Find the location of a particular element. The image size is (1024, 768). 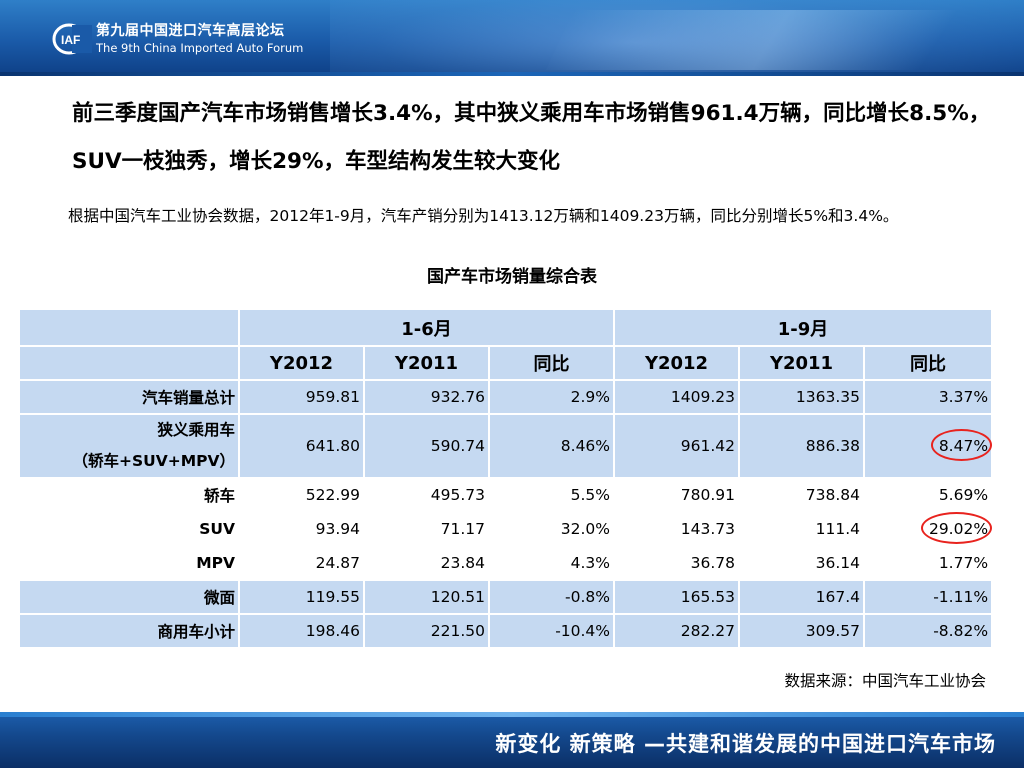

highlighted-value: 29.02% is located at coordinates (956, 528).